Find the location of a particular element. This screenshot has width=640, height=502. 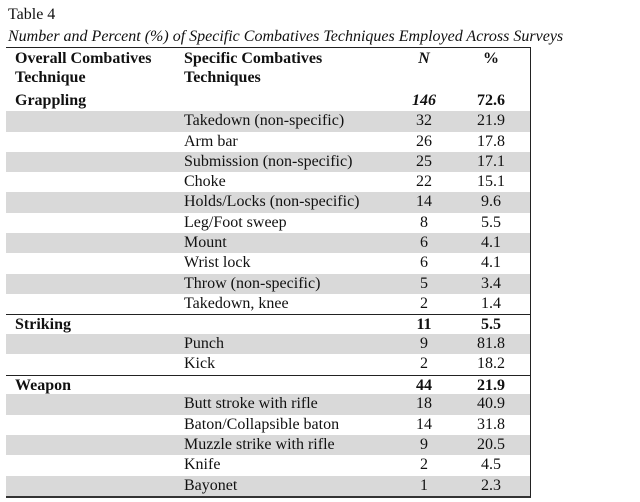

header-specific: Specific Combatives Techniques is located at coordinates (253, 68).